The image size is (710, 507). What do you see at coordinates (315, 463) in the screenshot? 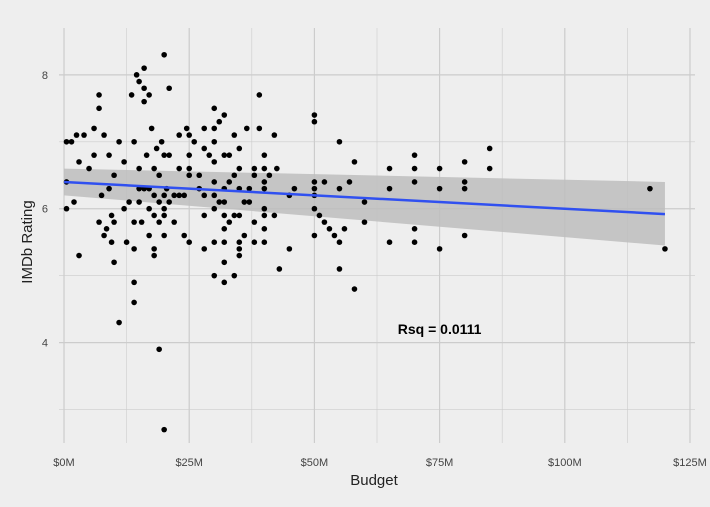
I see `x-tick-label: $50M` at bounding box center [315, 463].